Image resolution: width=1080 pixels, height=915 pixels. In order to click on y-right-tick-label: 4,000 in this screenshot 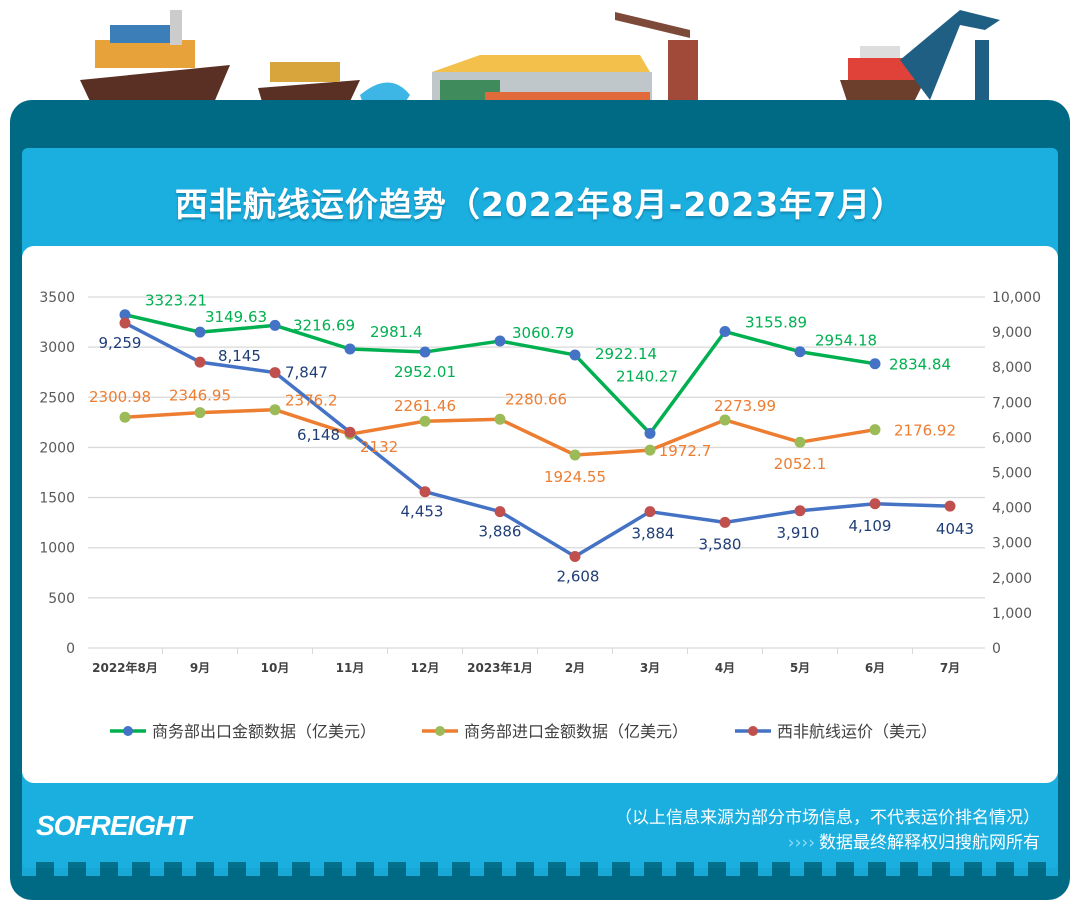, I will do `click(1012, 509)`.